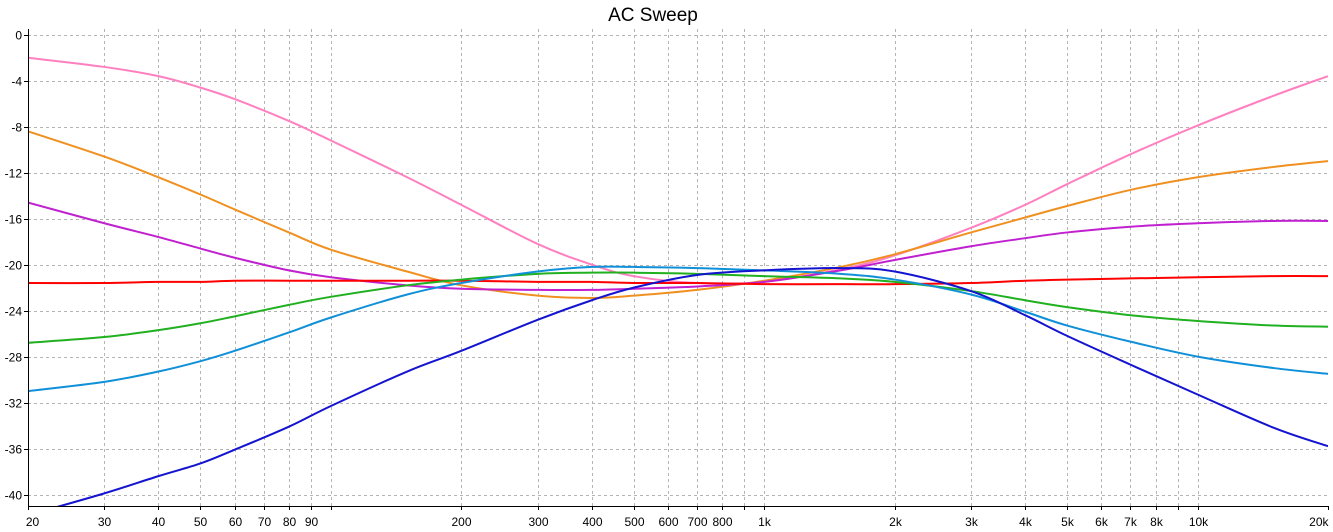 Image resolution: width=1333 pixels, height=532 pixels. I want to click on y-tick-labels: 0 -4 -8 -12 -16 -20 -24 -28 -32 -36 -40, so click(14, 266).